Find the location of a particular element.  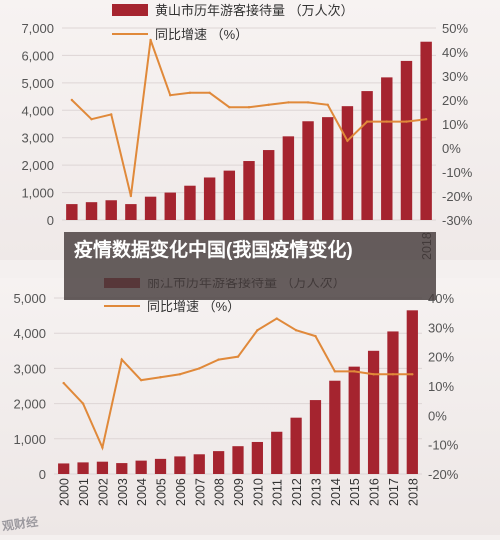

x-tick-label: 2015 is located at coordinates (355, 492).